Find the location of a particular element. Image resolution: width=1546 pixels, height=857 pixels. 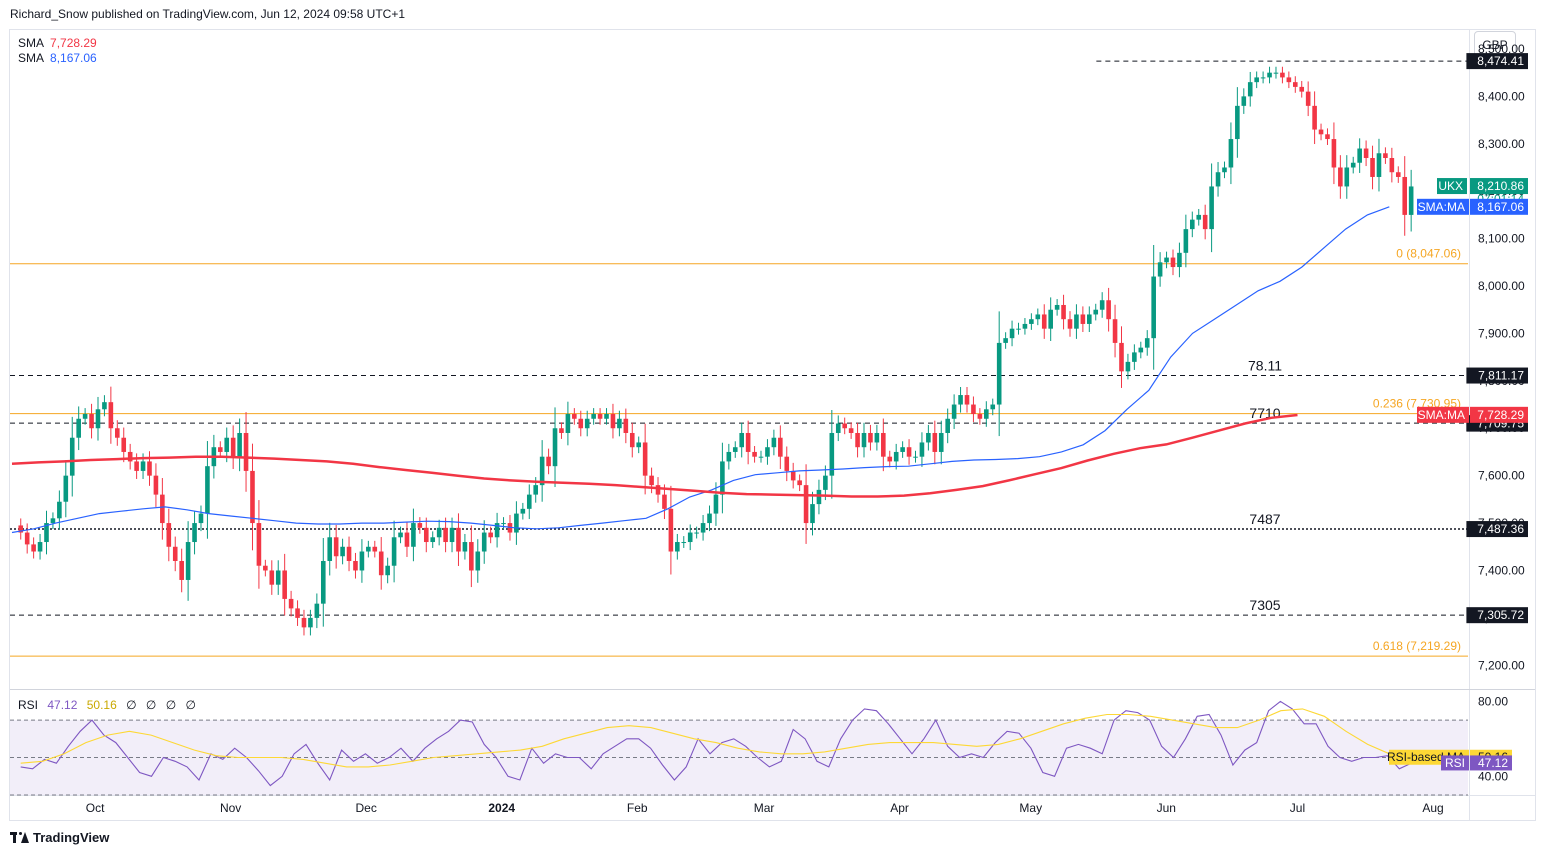

price-tick-12: 8,400.00 is located at coordinates (1501, 96).